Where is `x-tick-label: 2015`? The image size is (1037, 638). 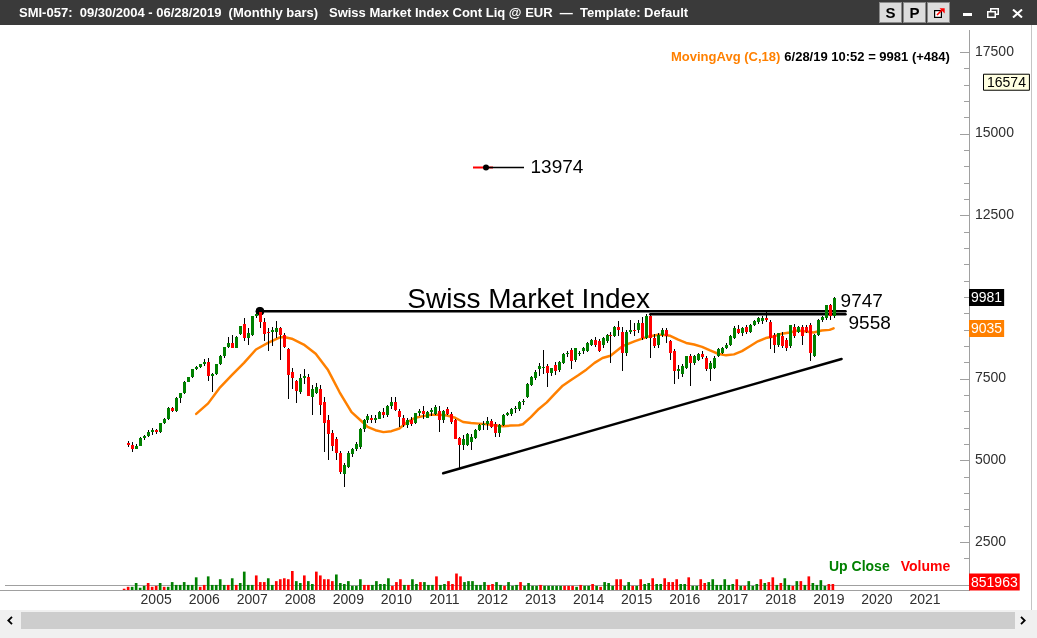 x-tick-label: 2015 is located at coordinates (637, 599).